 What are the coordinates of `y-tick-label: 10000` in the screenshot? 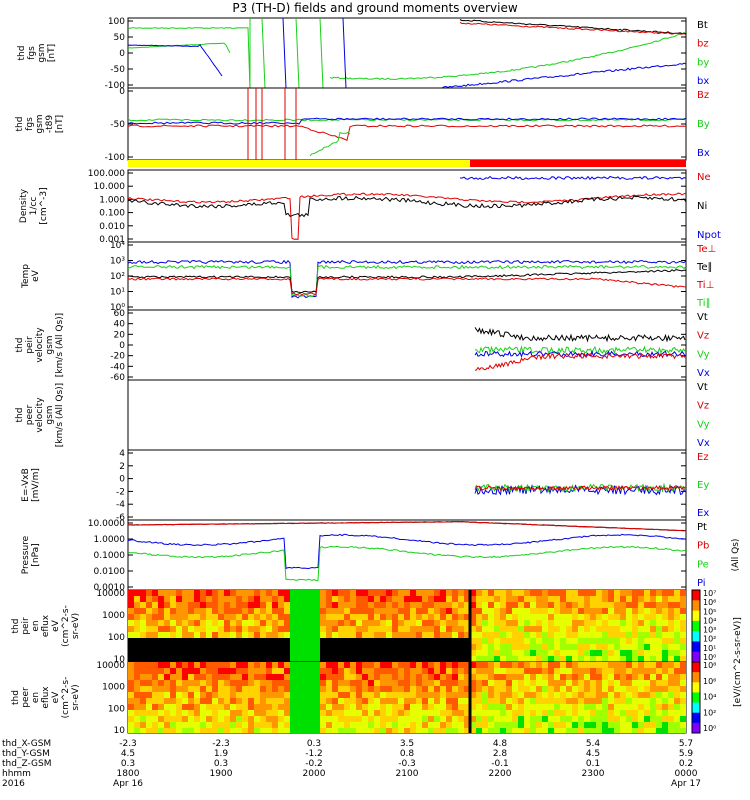 It's located at (110, 666).